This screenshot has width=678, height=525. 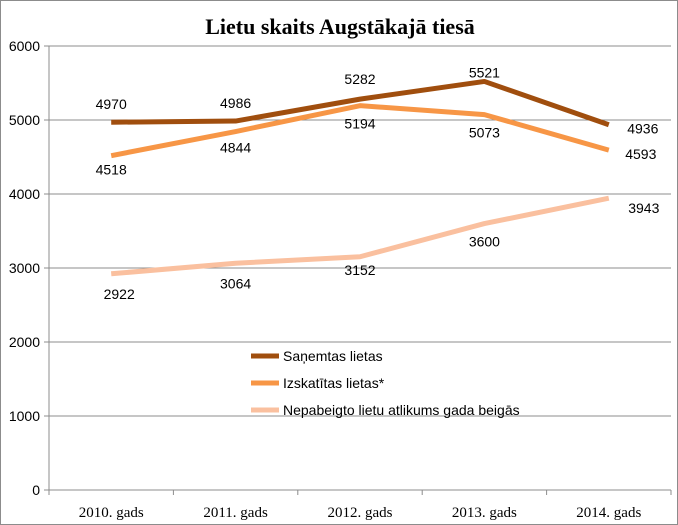 I want to click on data-label: 5282, so click(x=359, y=79).